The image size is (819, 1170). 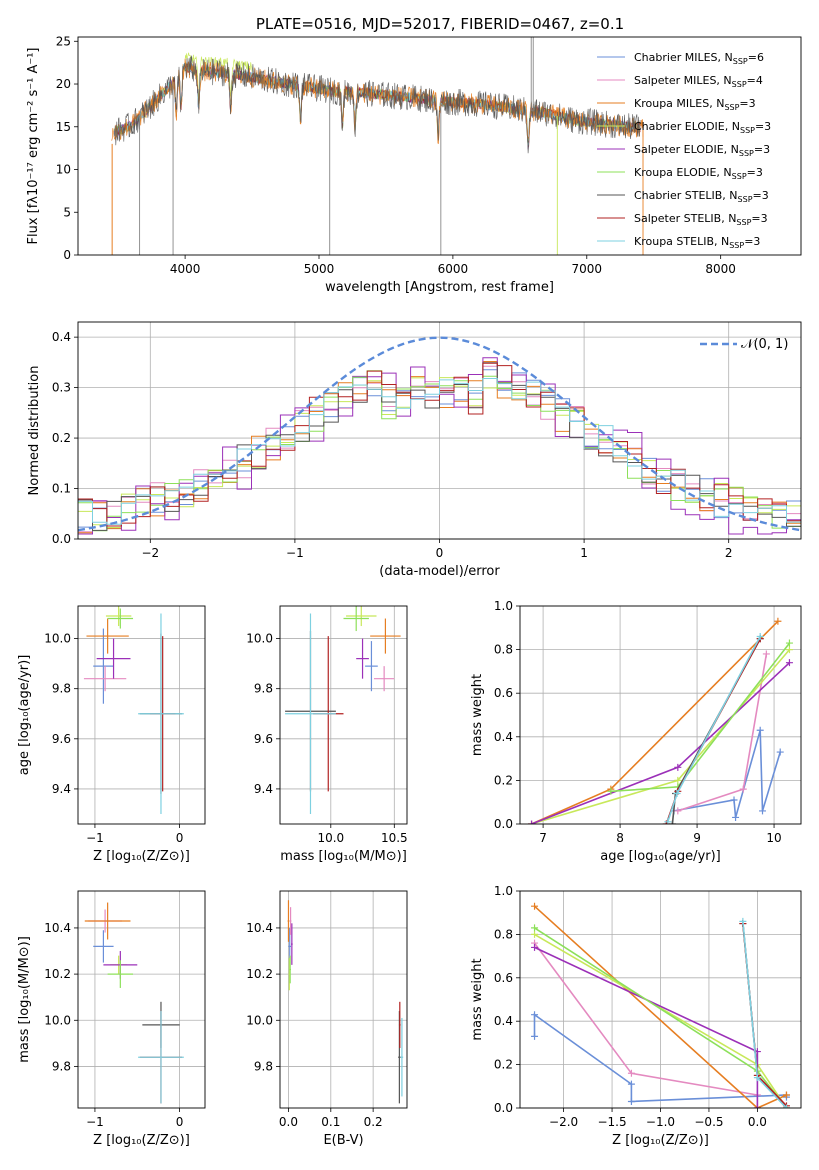 I want to click on age_vs_Z-grid, so click(x=141, y=715).